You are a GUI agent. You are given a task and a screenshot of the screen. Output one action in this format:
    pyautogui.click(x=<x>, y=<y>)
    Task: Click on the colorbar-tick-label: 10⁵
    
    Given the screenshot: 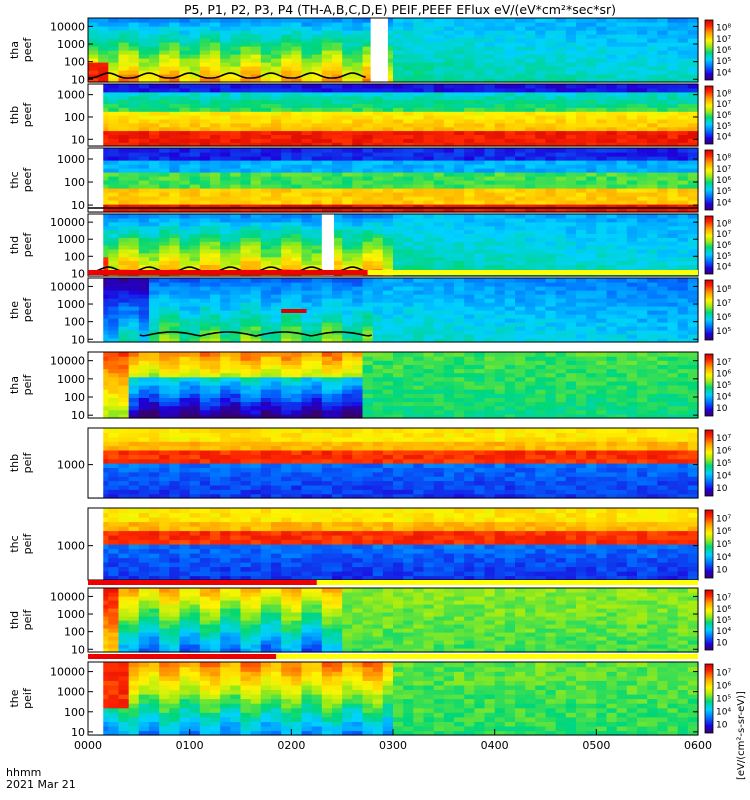 What is the action you would take?
    pyautogui.click(x=723, y=257)
    